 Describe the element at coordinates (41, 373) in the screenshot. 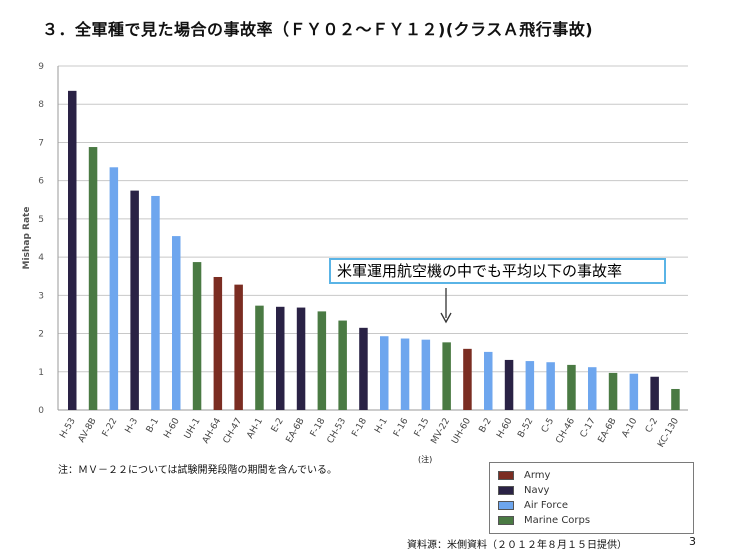

I see `y-tick-label: 1` at that location.